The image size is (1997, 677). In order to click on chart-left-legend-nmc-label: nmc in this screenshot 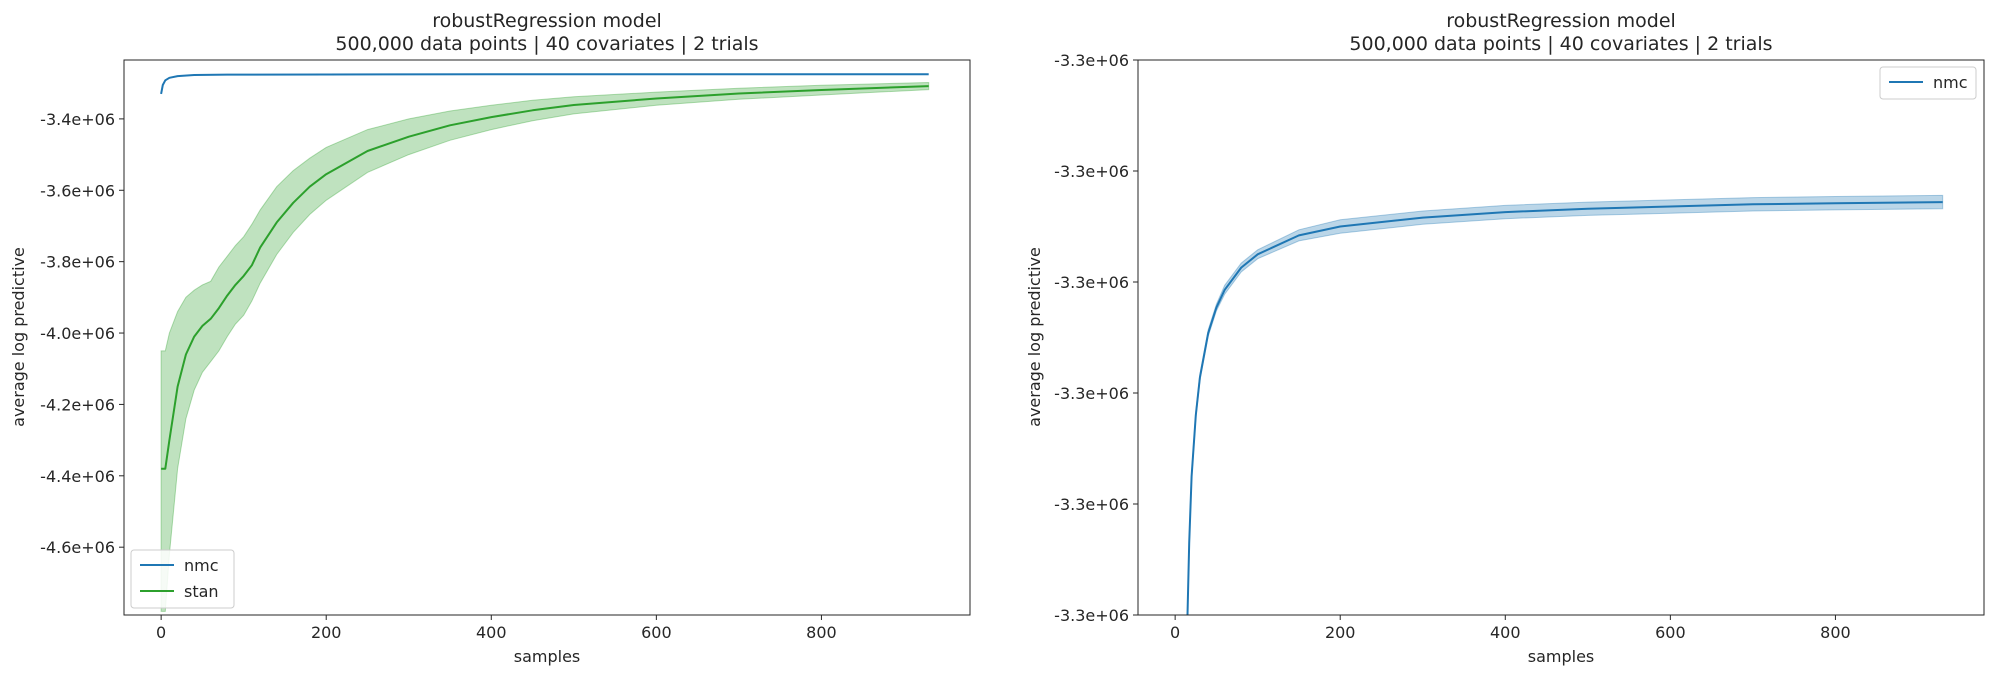, I will do `click(201, 565)`.